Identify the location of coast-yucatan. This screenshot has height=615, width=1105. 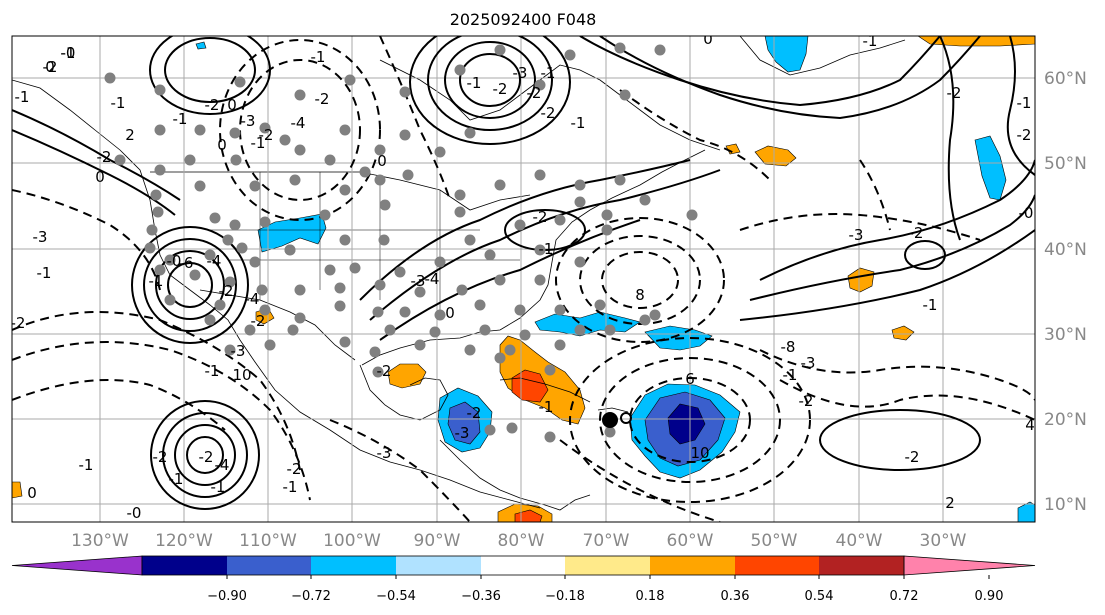
(404, 392).